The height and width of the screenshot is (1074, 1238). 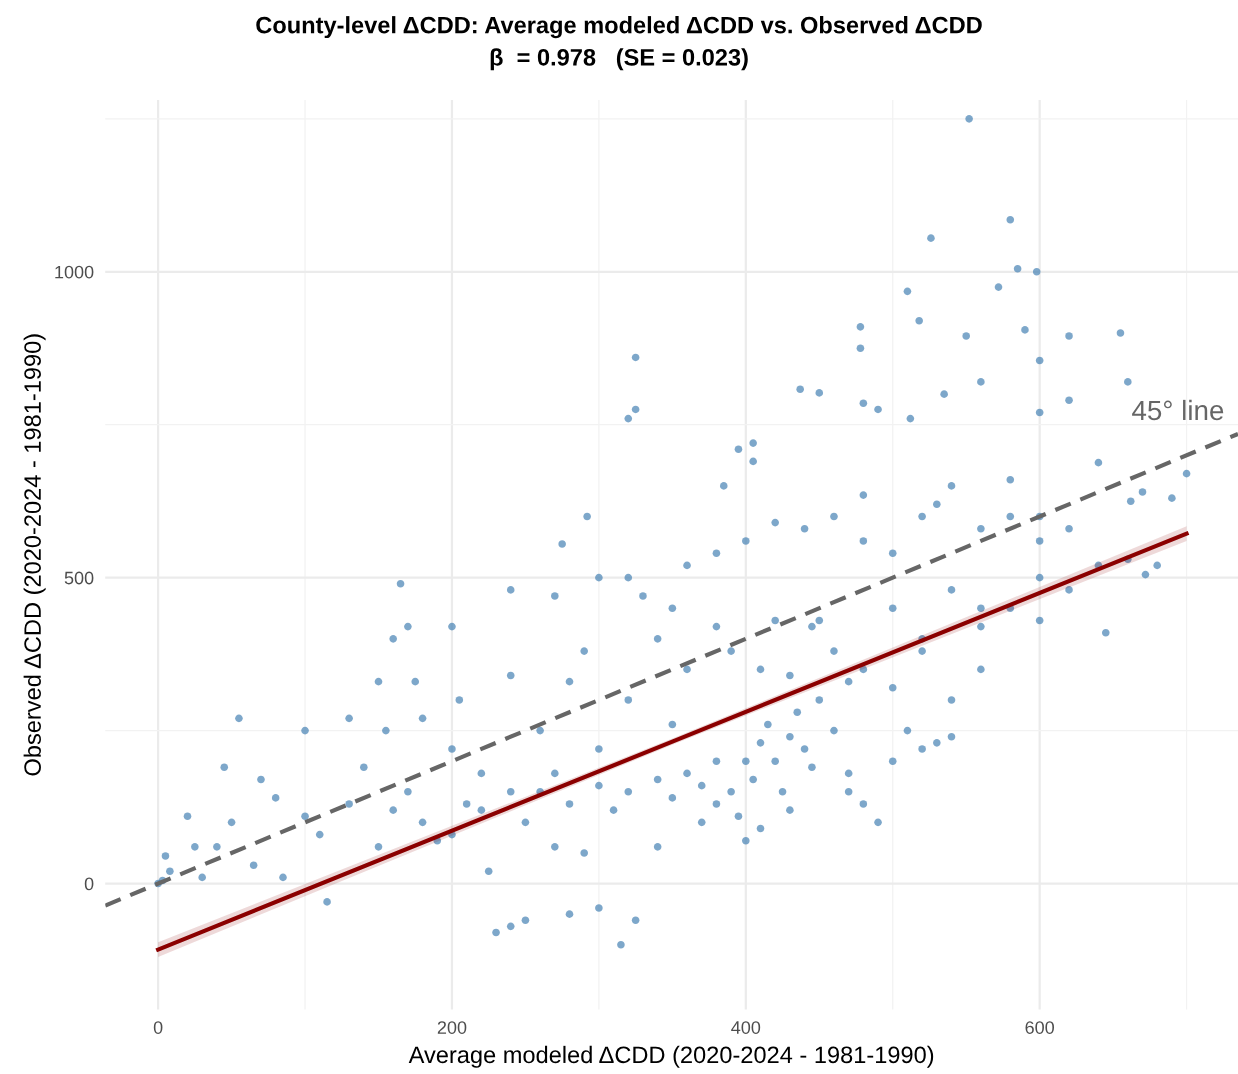 What do you see at coordinates (79, 578) in the screenshot?
I see `y-tick-label: 500` at bounding box center [79, 578].